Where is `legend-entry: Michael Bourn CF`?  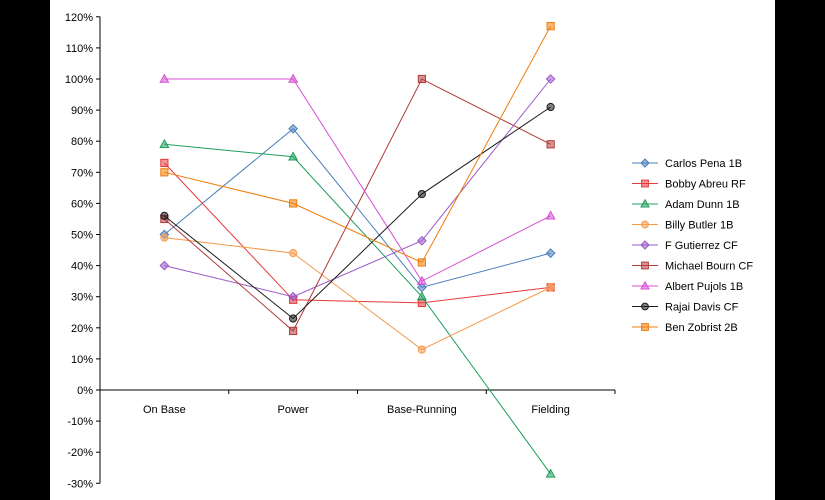 legend-entry: Michael Bourn CF is located at coordinates (692, 267).